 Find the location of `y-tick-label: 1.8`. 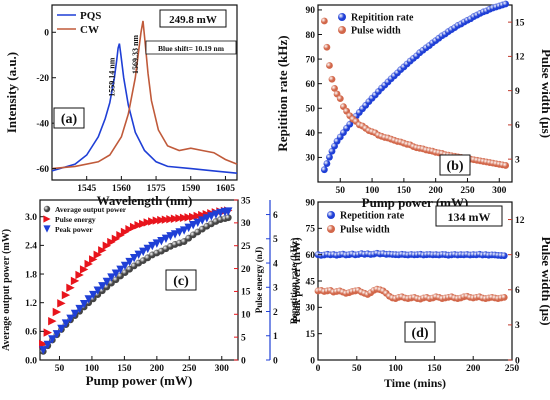

y-tick-label: 1.8 is located at coordinates (31, 275).